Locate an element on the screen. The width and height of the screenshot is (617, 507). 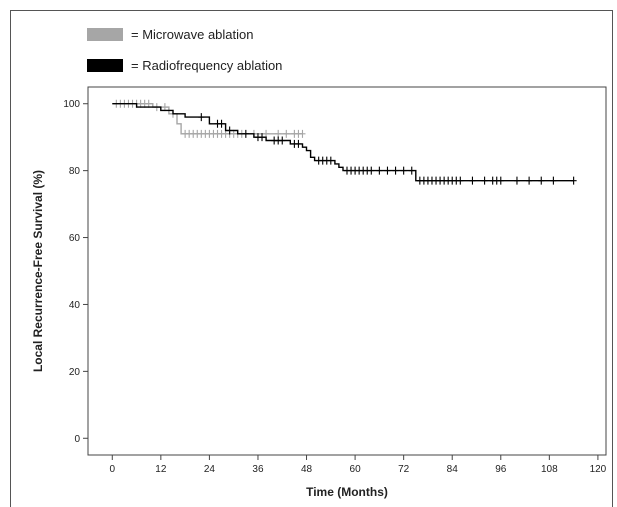
x-tick-label: 84 is located at coordinates (453, 469).